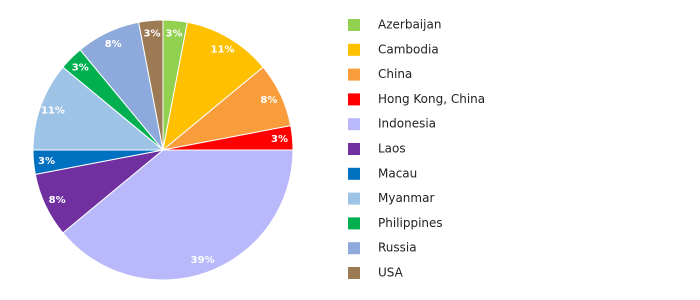 This screenshot has width=700, height=300. I want to click on legend-label: Myanmar, so click(406, 198).